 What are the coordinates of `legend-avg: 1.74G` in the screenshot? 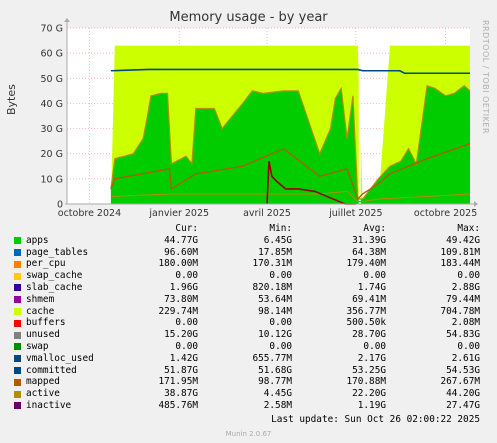 It's located at (371, 287).